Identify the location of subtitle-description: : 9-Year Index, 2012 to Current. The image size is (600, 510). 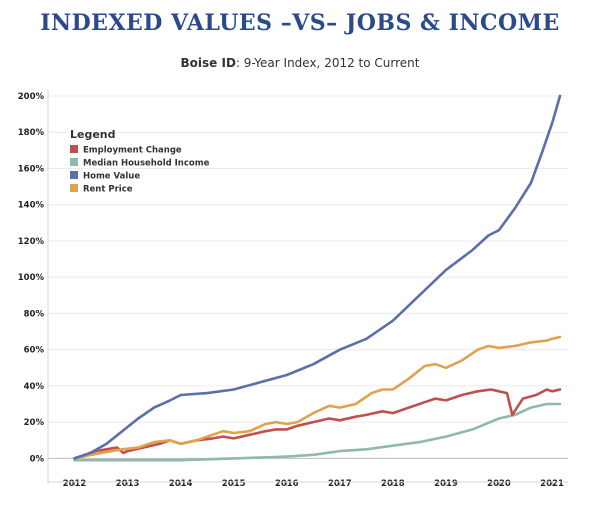
(327, 63).